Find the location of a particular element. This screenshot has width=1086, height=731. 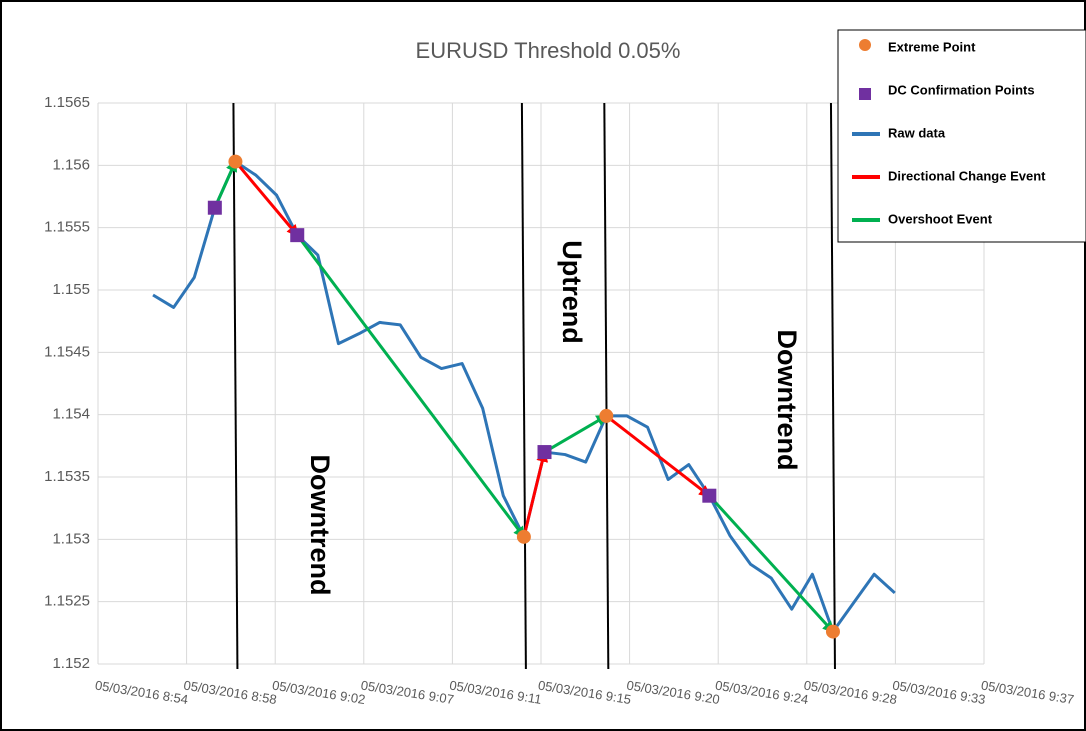

y-tick-label: 1.154 is located at coordinates (71, 414).